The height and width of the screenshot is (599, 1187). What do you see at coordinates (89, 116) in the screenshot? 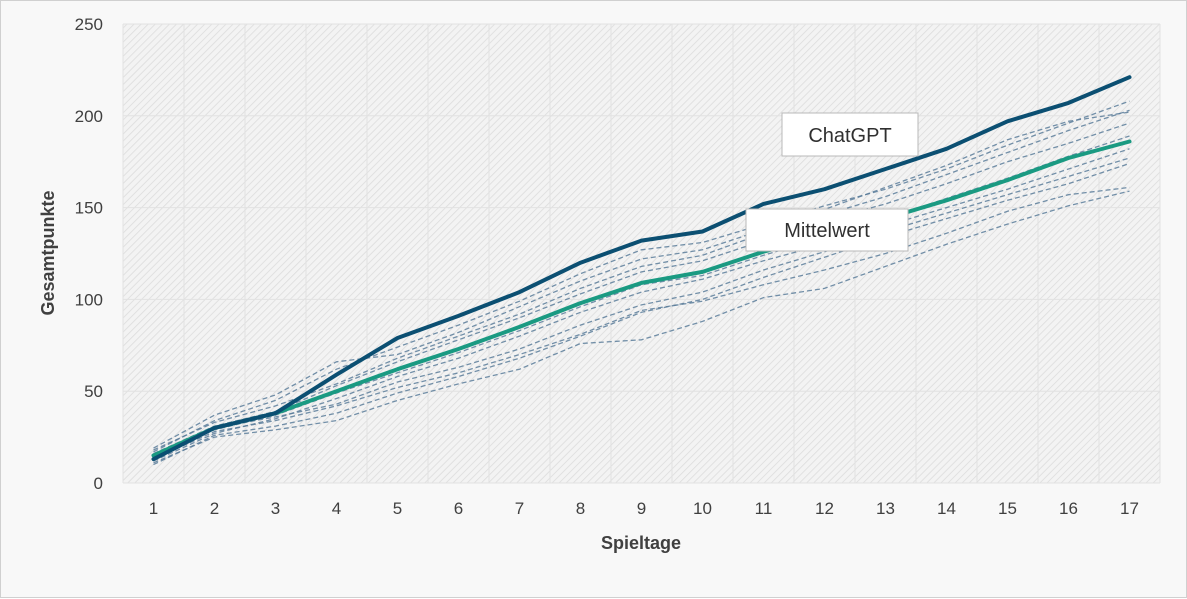
I see `y-tick-label: 200` at bounding box center [89, 116].